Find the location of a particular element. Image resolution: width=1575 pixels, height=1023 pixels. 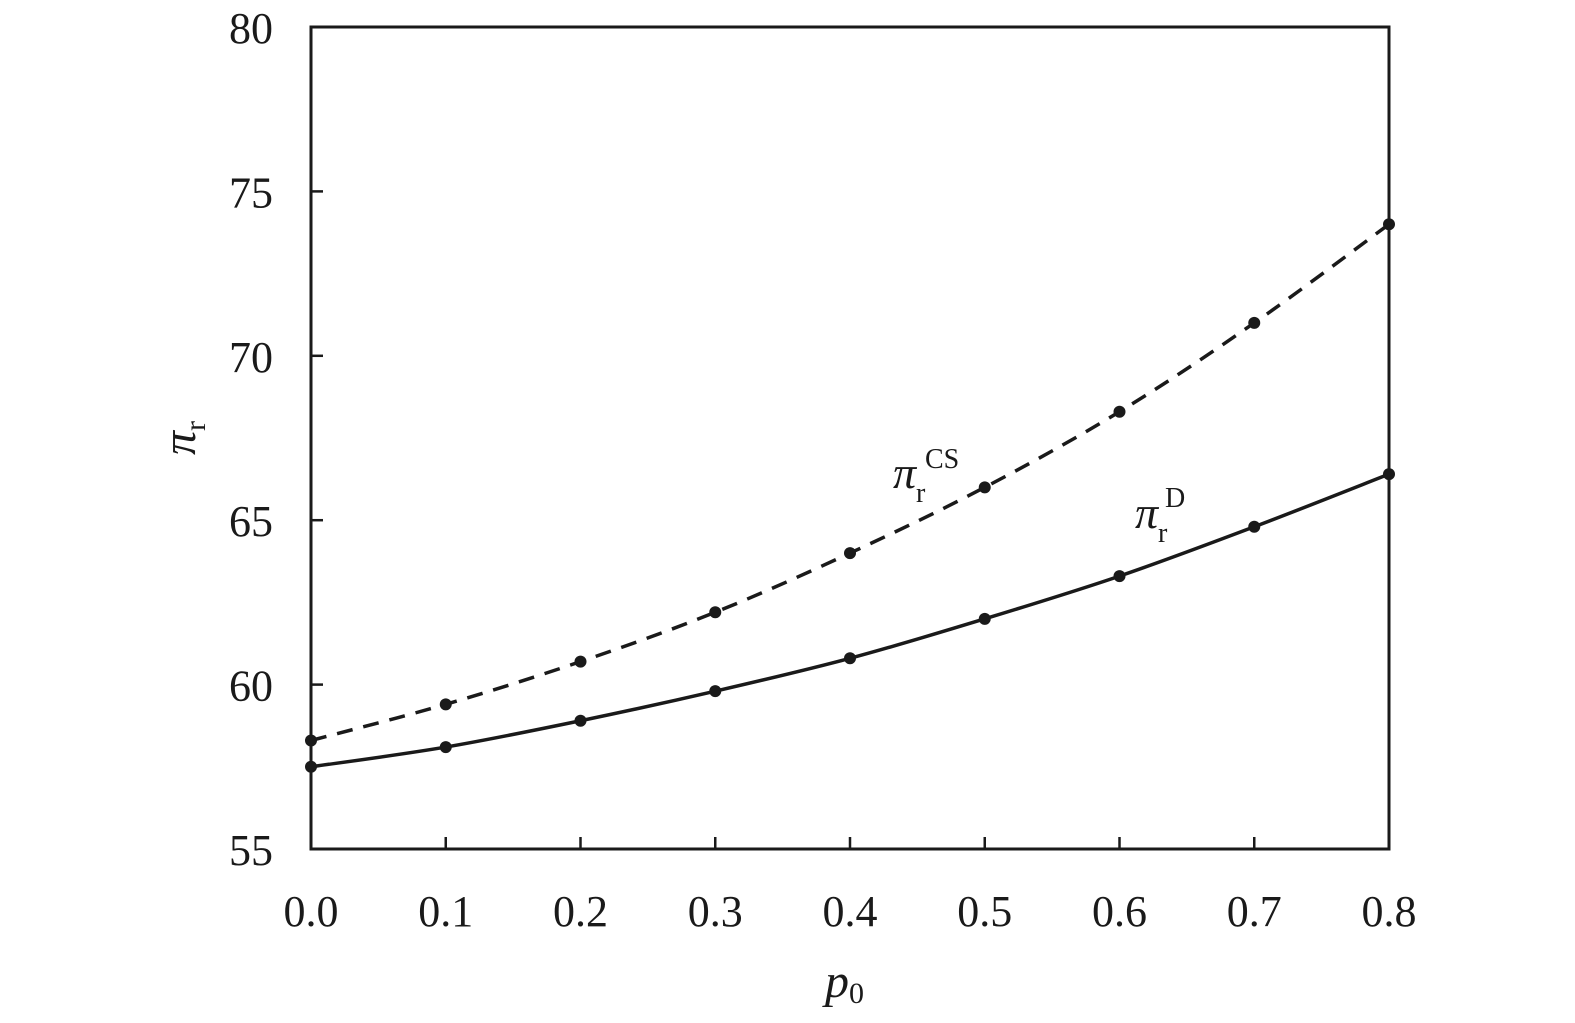

y-tick-label: 80 is located at coordinates (251, 28).